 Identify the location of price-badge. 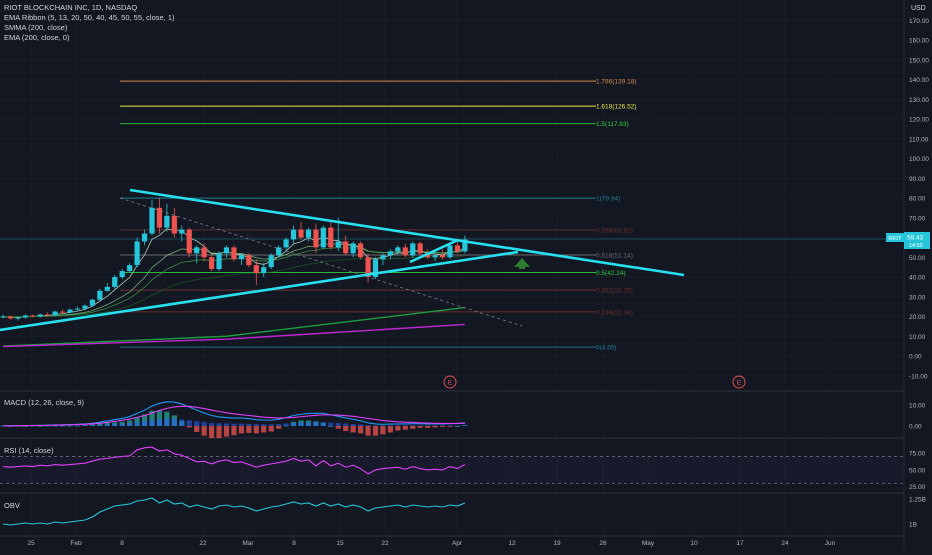
(917, 240).